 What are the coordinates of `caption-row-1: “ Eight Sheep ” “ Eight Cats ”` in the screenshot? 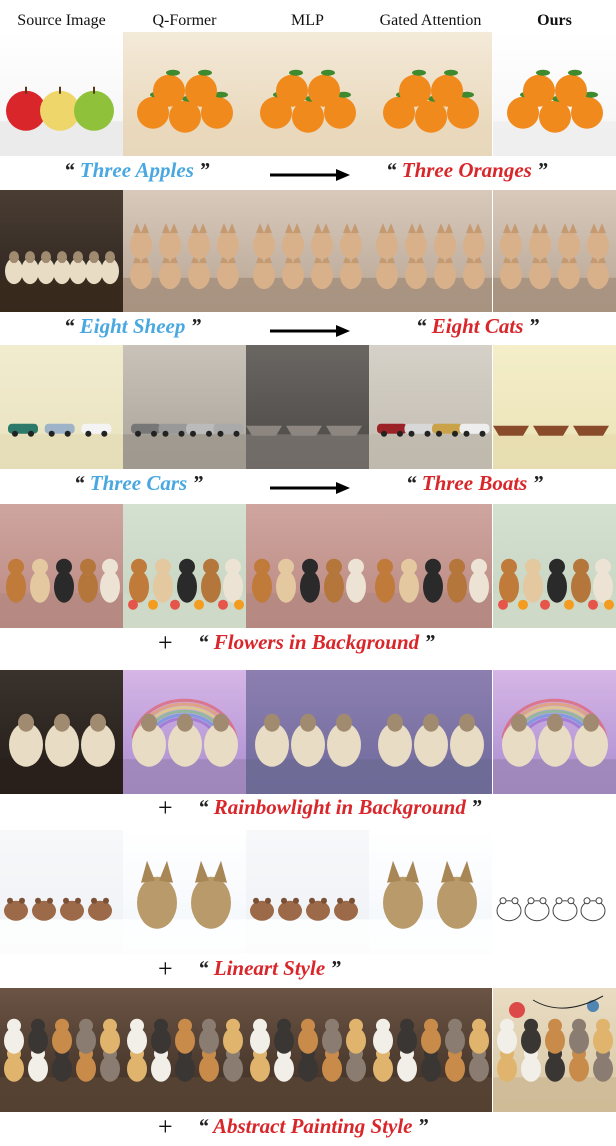 It's located at (308, 329).